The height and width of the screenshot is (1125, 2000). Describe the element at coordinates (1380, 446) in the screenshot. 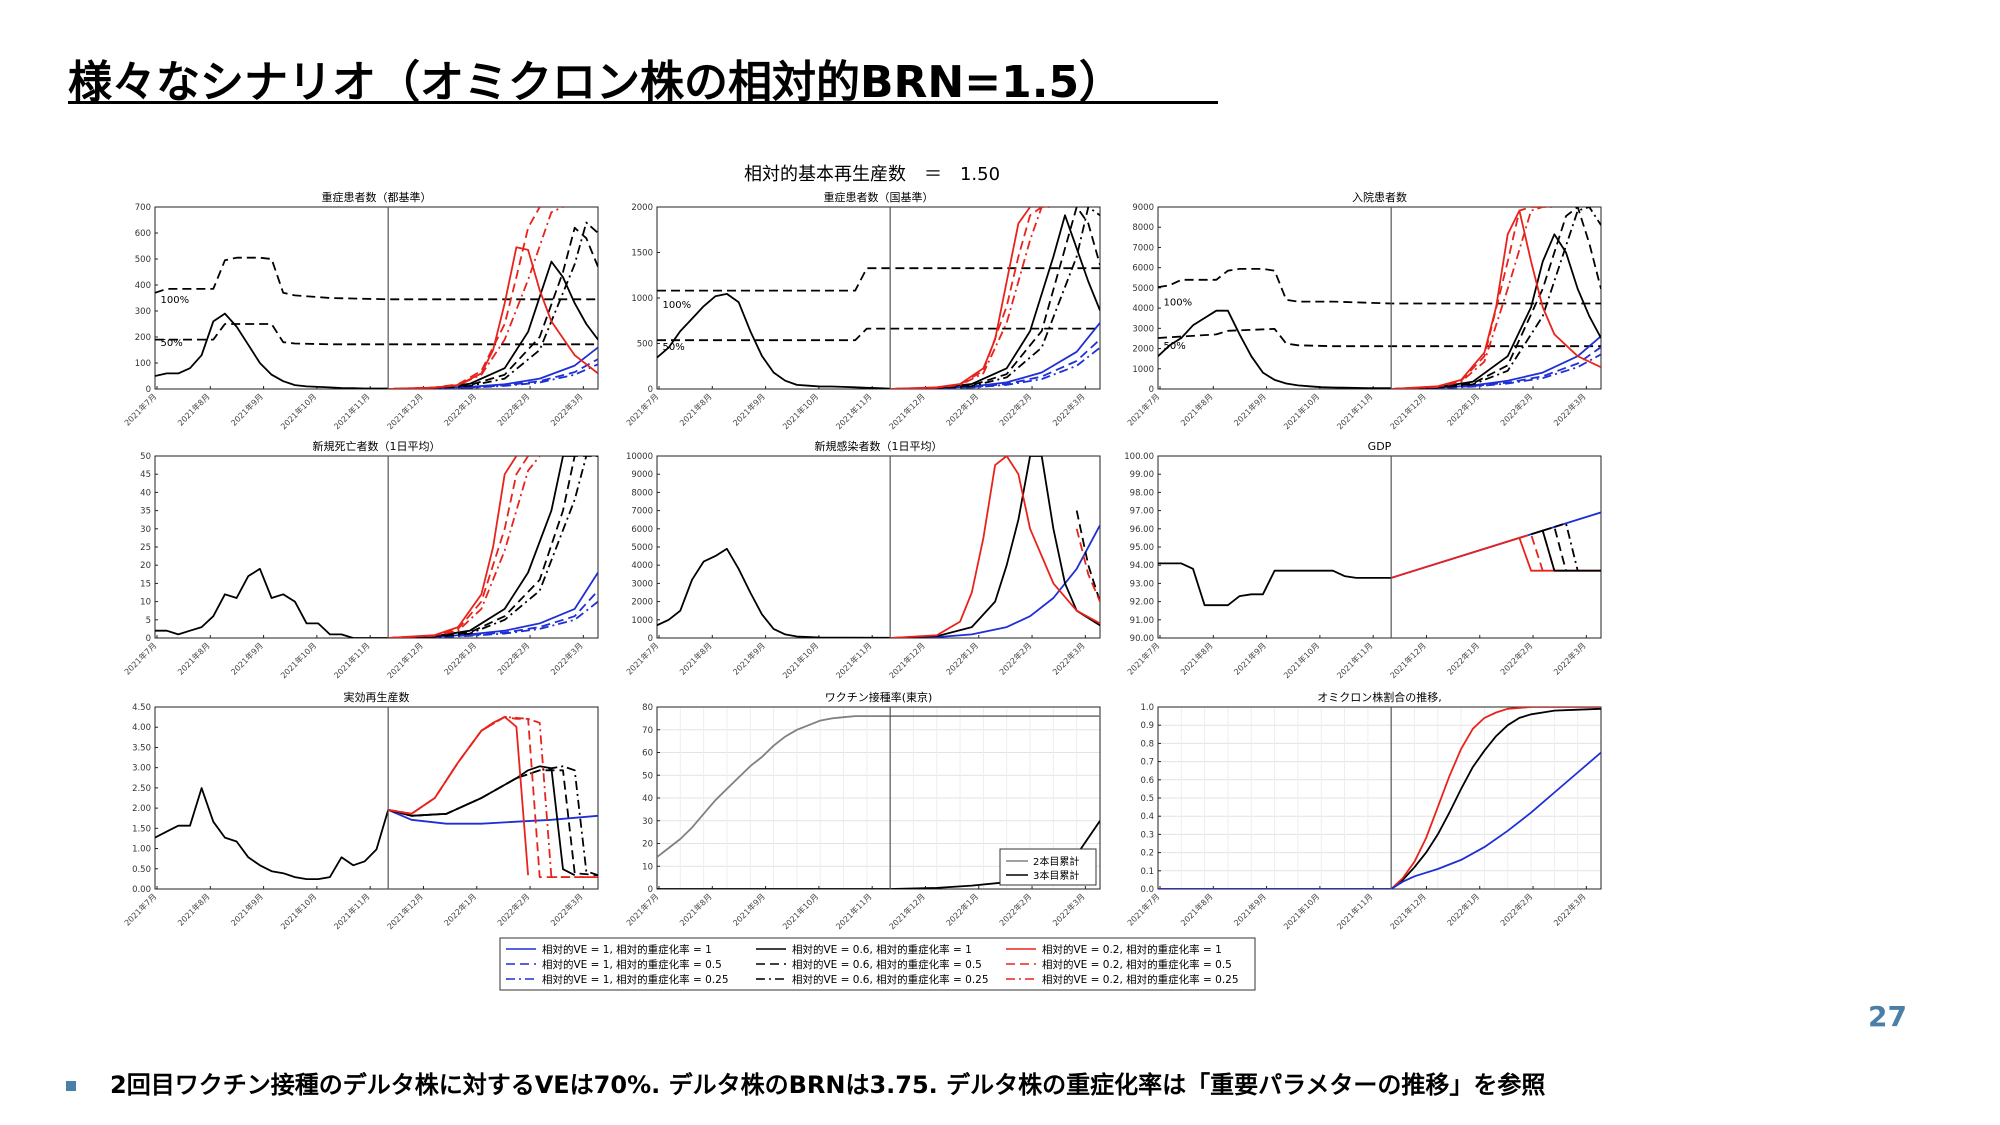

I see `chart-title: GDP` at that location.